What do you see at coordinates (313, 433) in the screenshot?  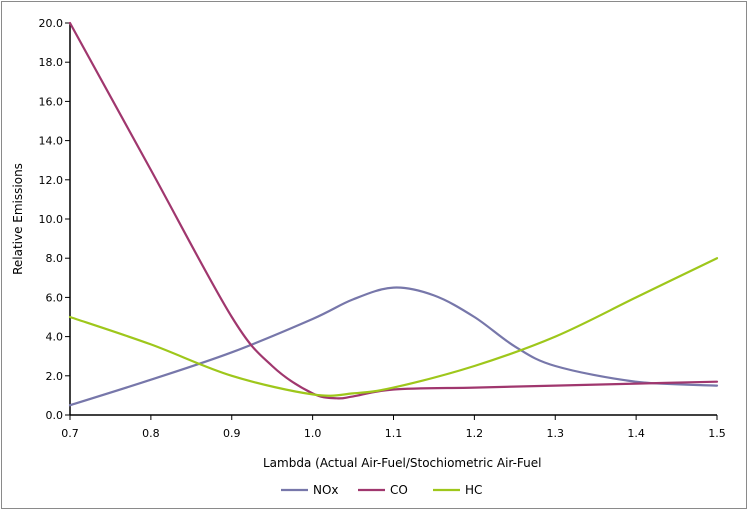 I see `x-tick-label: 1.0` at bounding box center [313, 433].